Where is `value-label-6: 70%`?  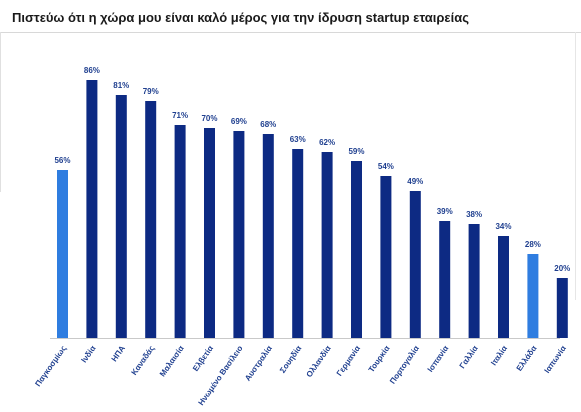
value-label-6: 70% is located at coordinates (209, 118).